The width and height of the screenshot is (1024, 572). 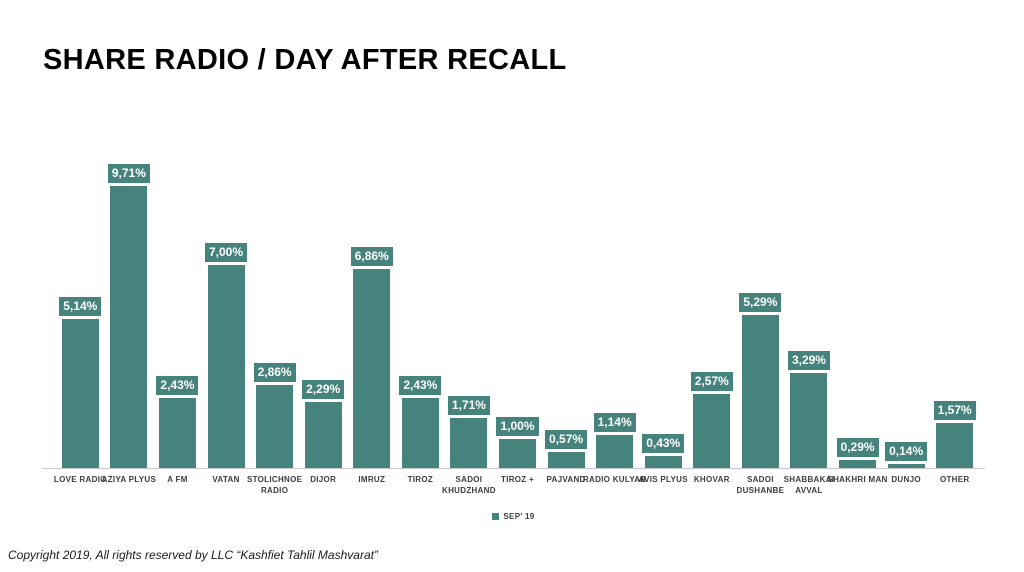 I want to click on bar-column: 0,14%, so click(x=906, y=454).